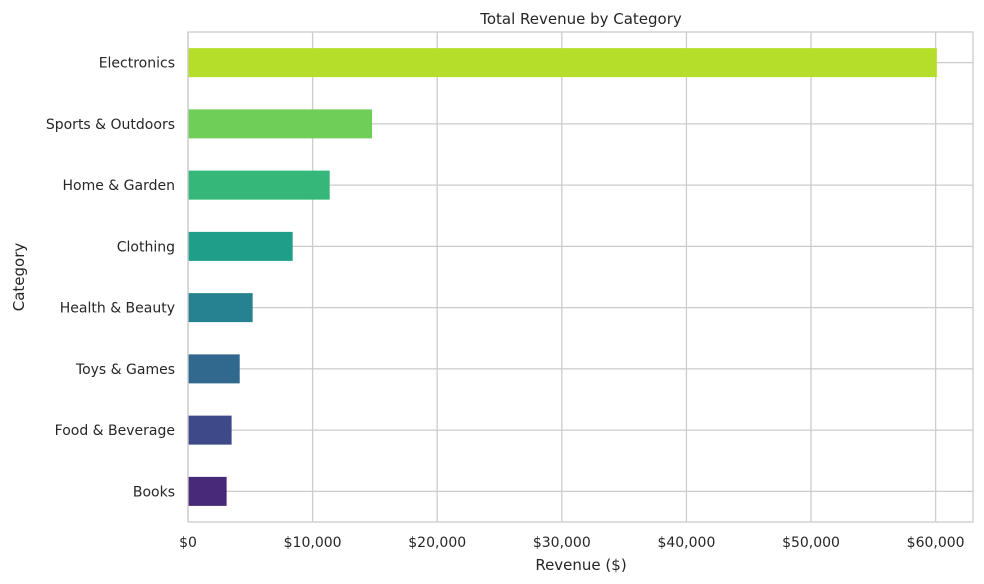 The height and width of the screenshot is (584, 984). What do you see at coordinates (580, 19) in the screenshot?
I see `chart-title: Total Revenue by Category` at bounding box center [580, 19].